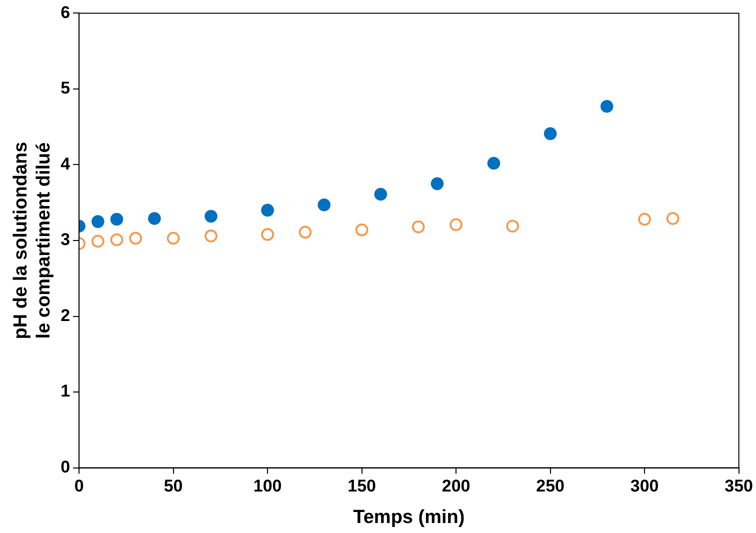 The height and width of the screenshot is (533, 756). Describe the element at coordinates (65, 240) in the screenshot. I see `y-tick-label: 3` at that location.